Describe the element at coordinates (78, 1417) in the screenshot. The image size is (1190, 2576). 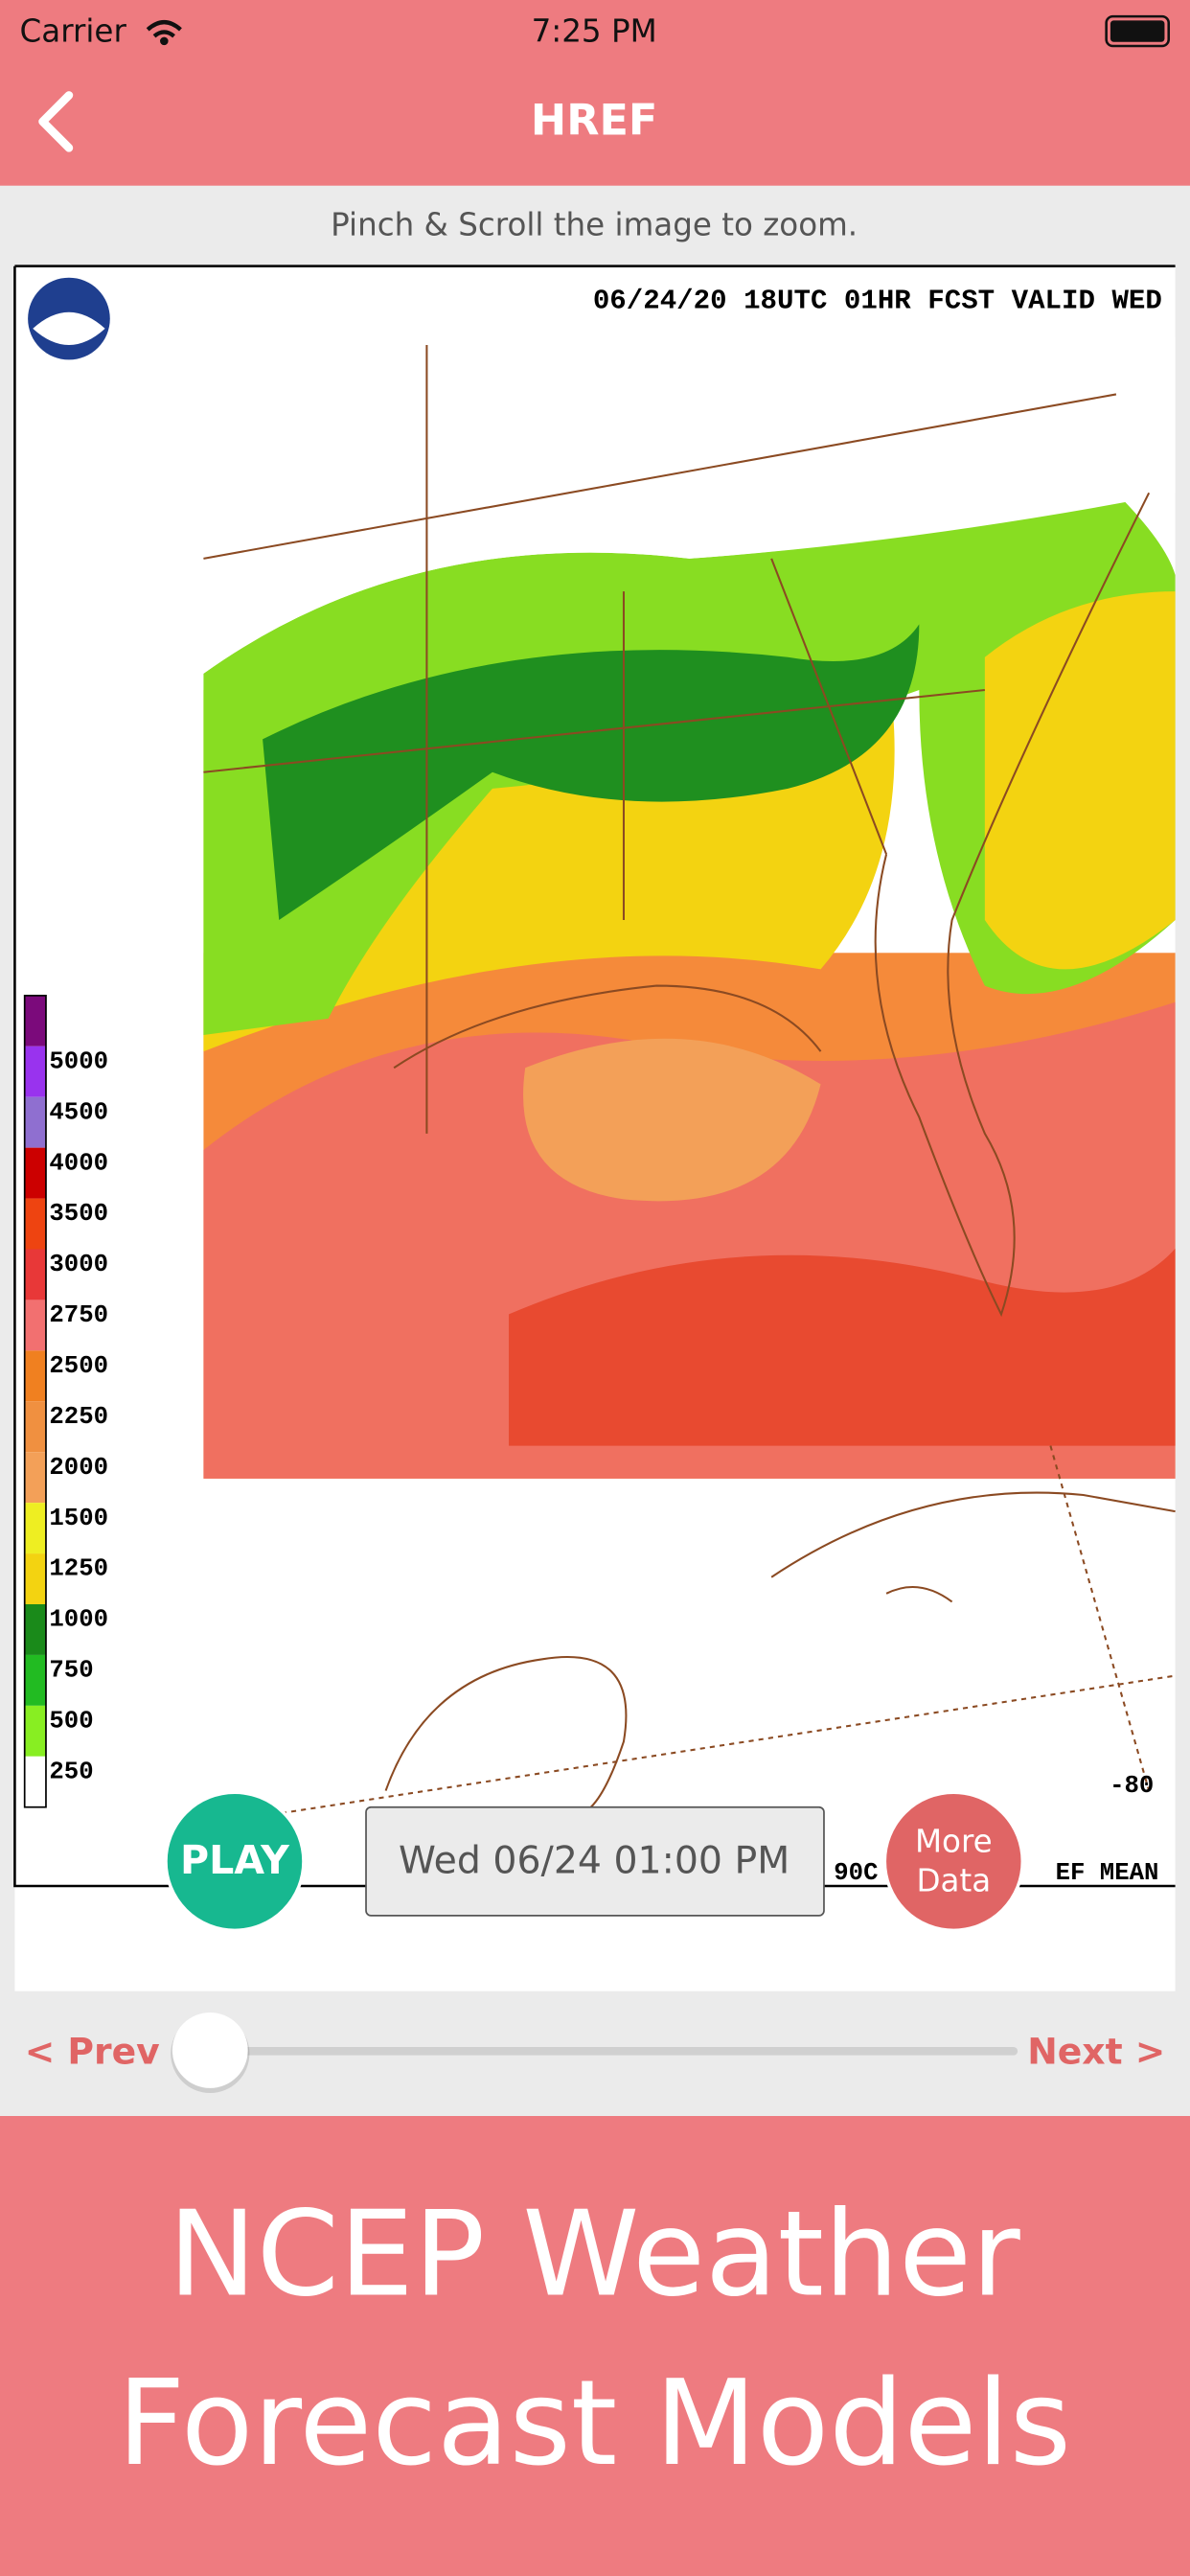
I see `legend-label: 2250` at that location.